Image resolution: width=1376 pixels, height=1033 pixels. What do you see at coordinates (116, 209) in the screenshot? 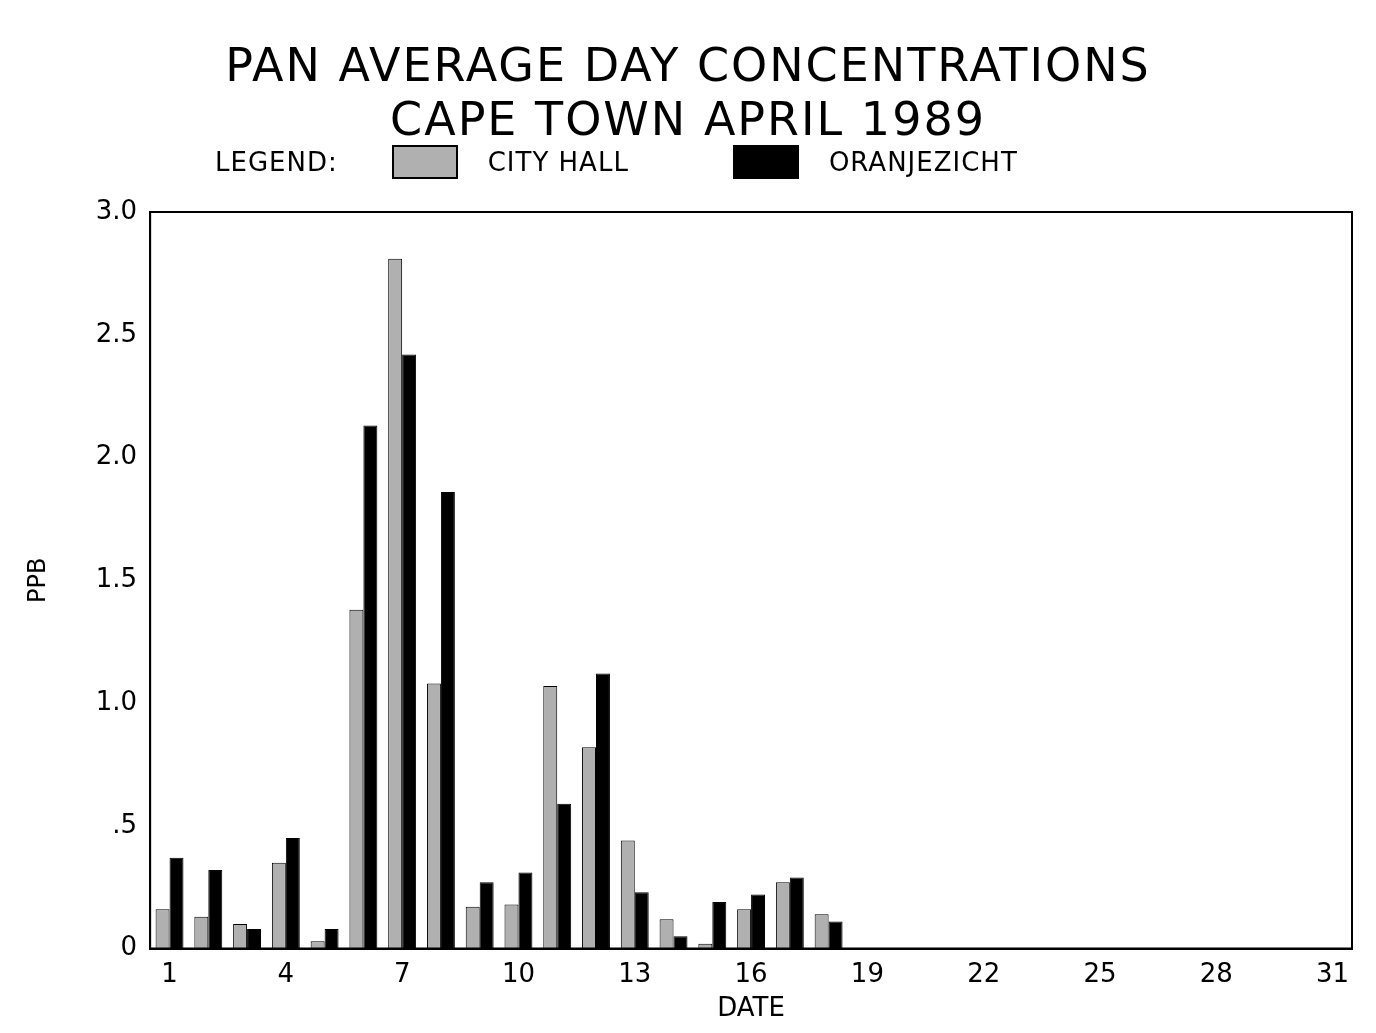
I see `y-tick-label: 3.0` at bounding box center [116, 209].